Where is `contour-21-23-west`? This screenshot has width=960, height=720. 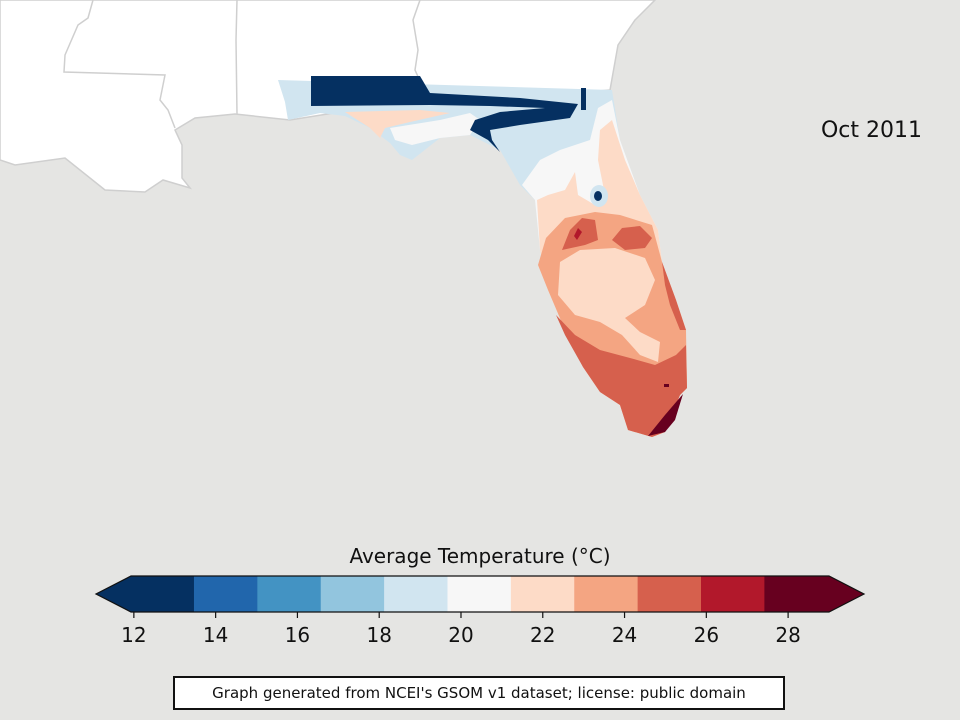
contour-21-23-west is located at coordinates (397, 124).